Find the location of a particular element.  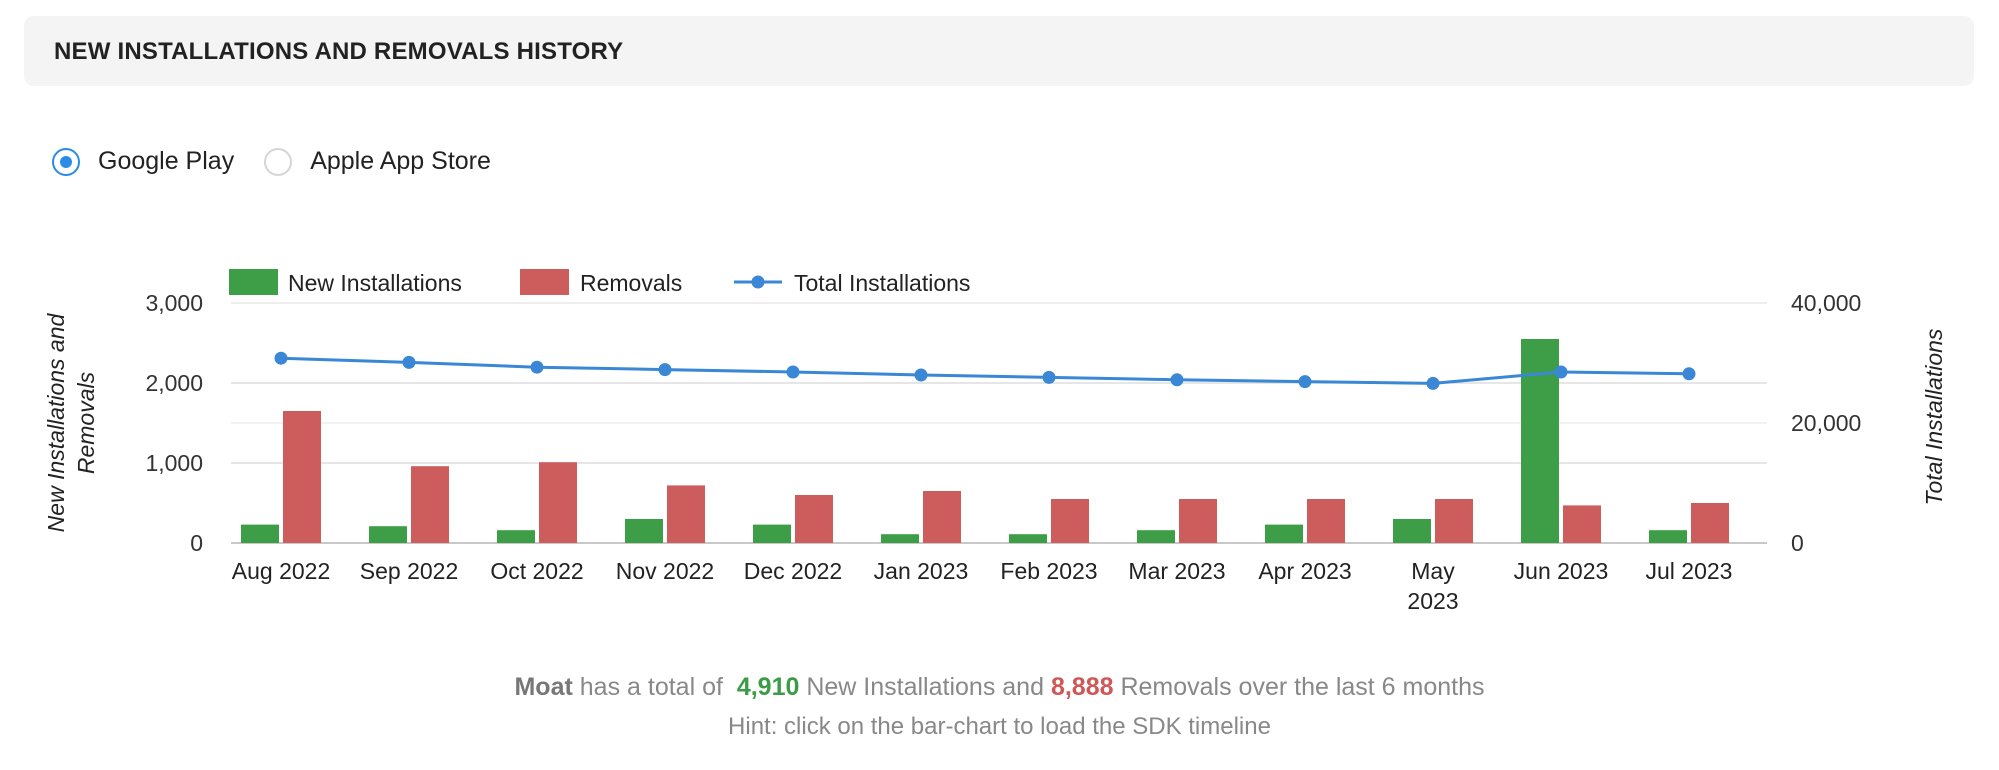

x-tick-label: Jun 2023 is located at coordinates (1561, 571).